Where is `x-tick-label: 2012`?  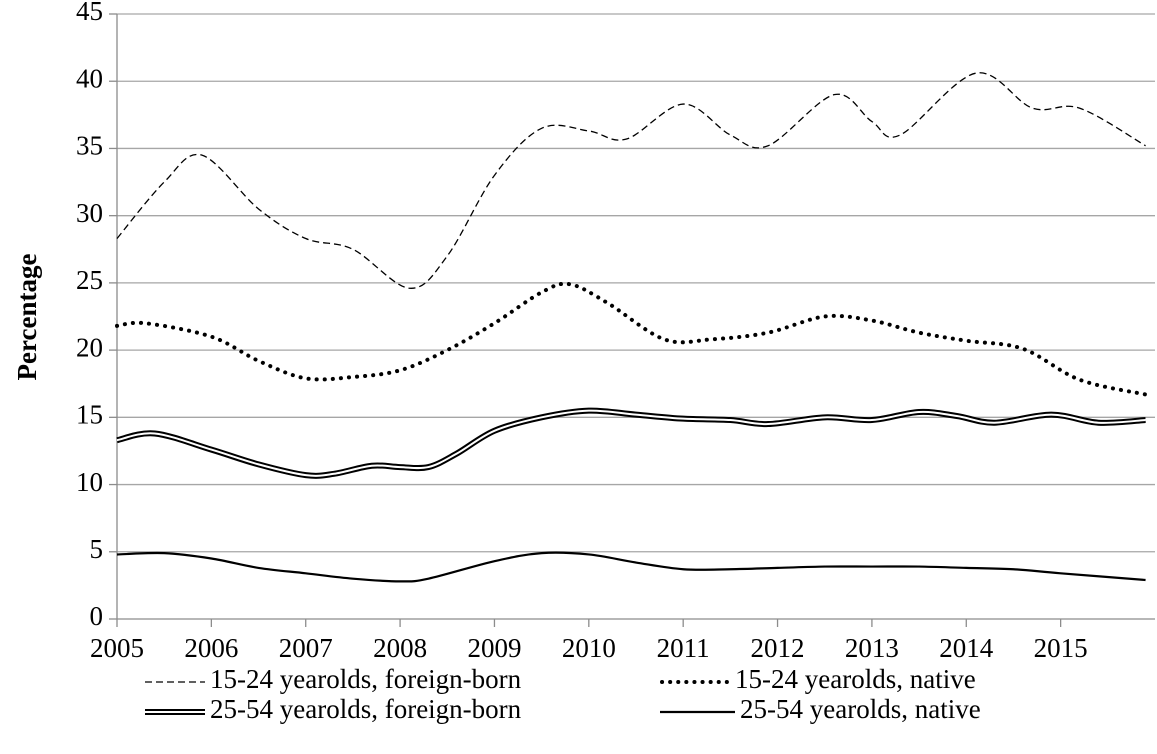 x-tick-label: 2012 is located at coordinates (778, 648).